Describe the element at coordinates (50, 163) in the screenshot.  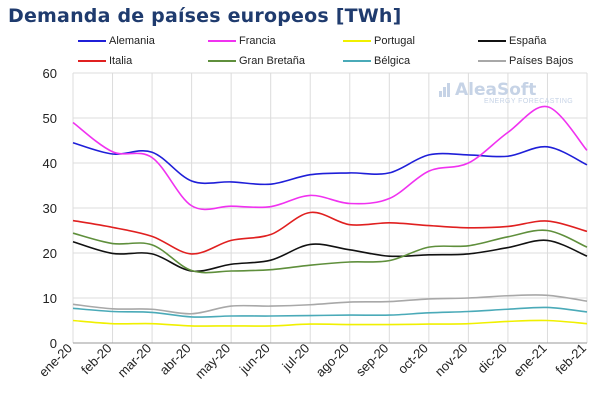
I see `y-tick-label: 40` at that location.